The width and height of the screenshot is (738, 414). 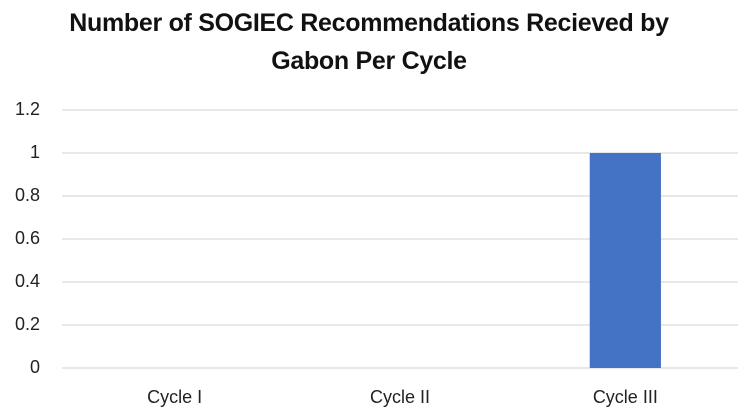 I want to click on y-tick-label: 0.4, so click(x=27, y=281).